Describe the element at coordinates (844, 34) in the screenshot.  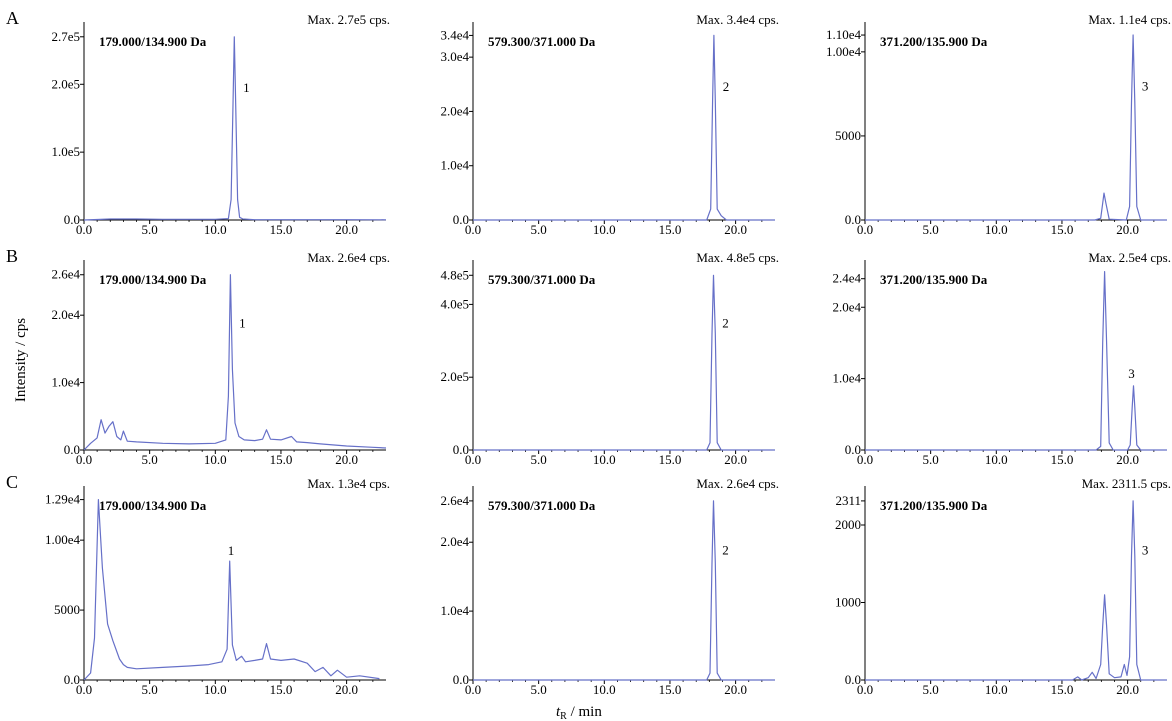
I see `y-tick-label: 1.10e4` at that location.